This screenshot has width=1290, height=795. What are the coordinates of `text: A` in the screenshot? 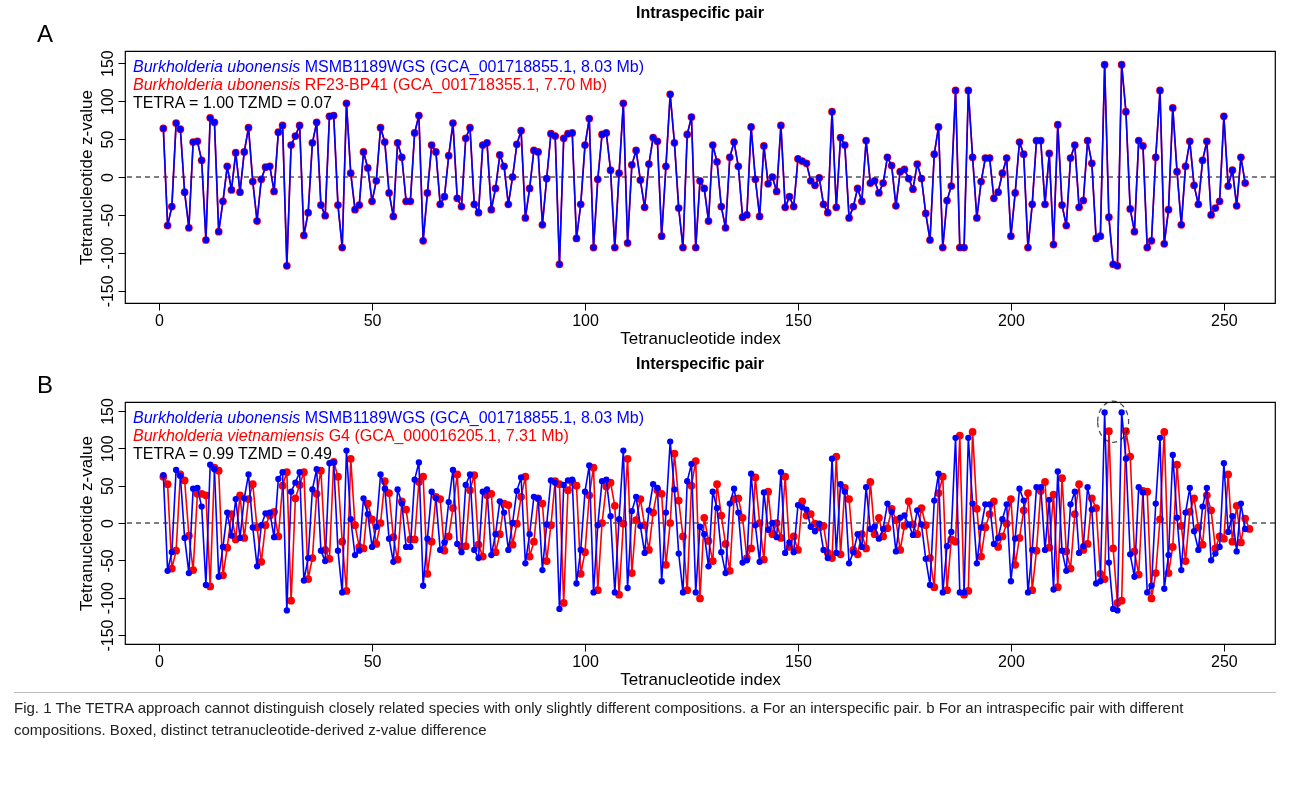 It's located at (45, 33).